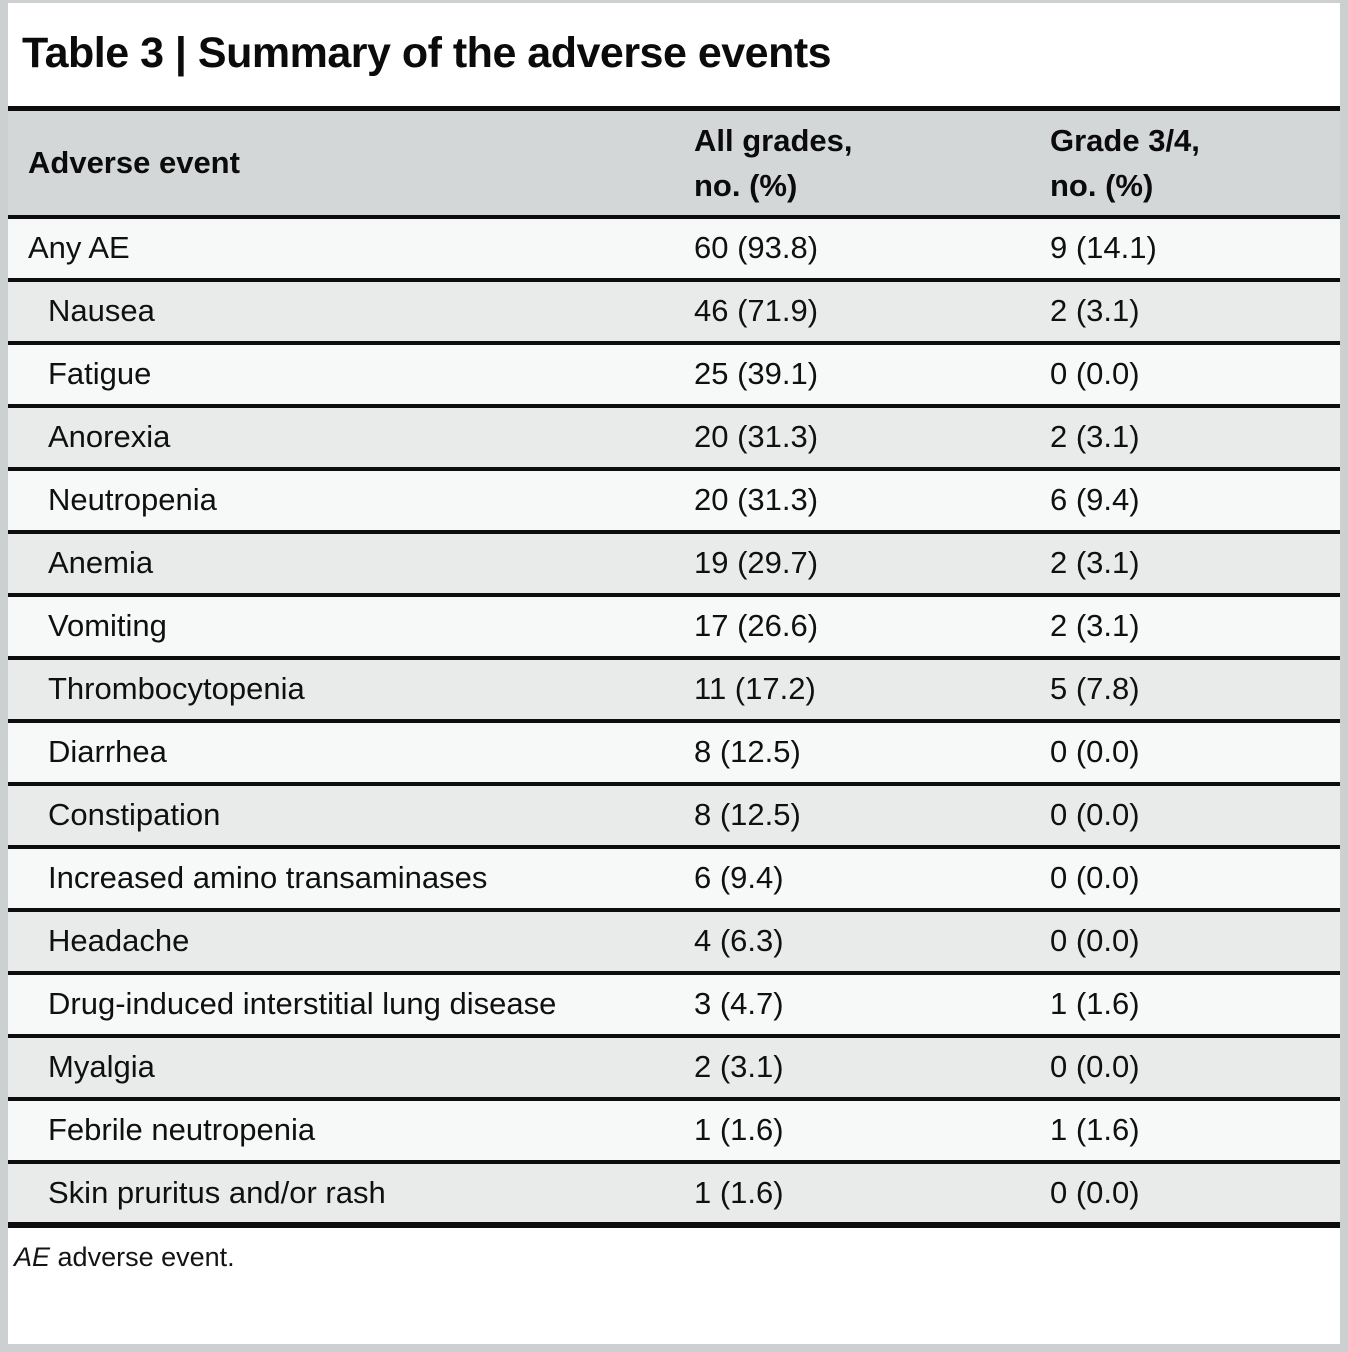 This screenshot has width=1348, height=1352. Describe the element at coordinates (739, 1066) in the screenshot. I see `all-grades-cell: 2 (3.1)` at that location.